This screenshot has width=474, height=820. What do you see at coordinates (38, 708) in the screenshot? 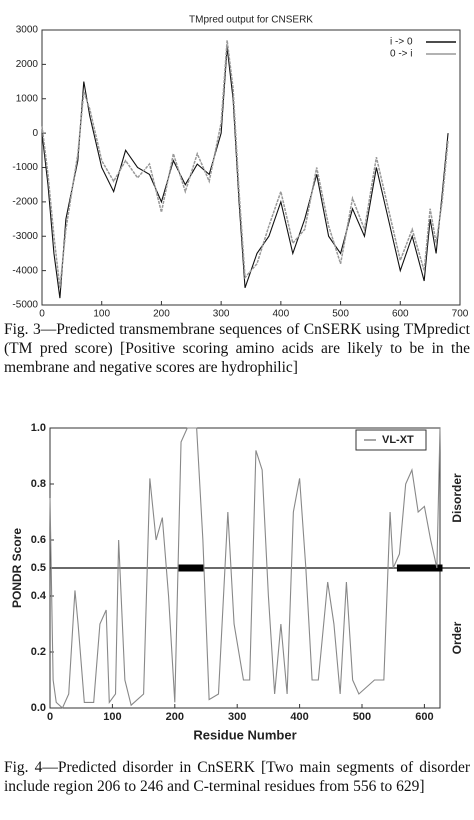
I see `y-tick-label: 0.0` at bounding box center [38, 708].